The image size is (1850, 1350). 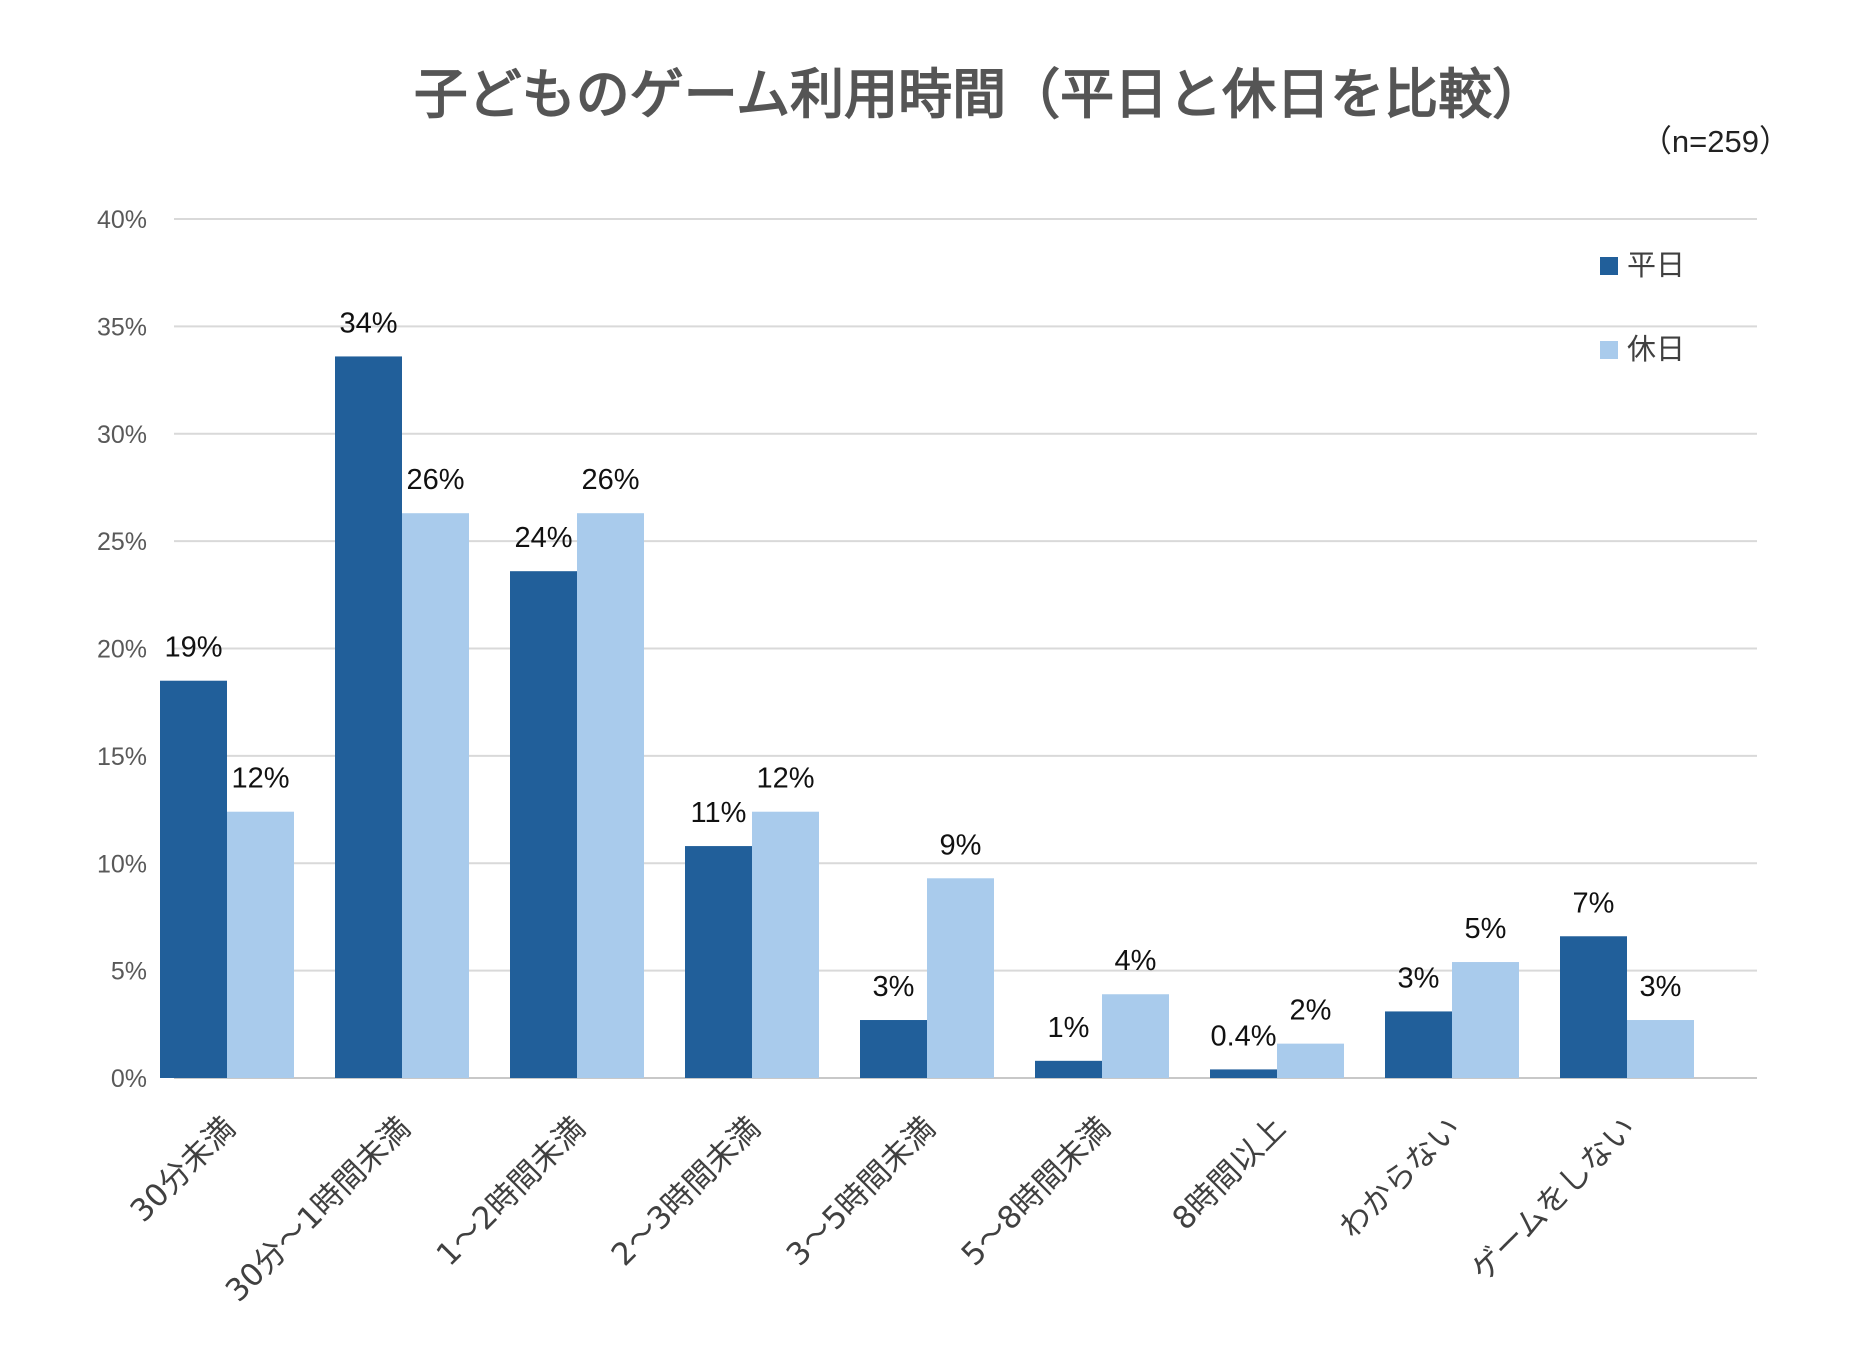 I want to click on bar-休日-8時間以上, so click(x=1310, y=1060).